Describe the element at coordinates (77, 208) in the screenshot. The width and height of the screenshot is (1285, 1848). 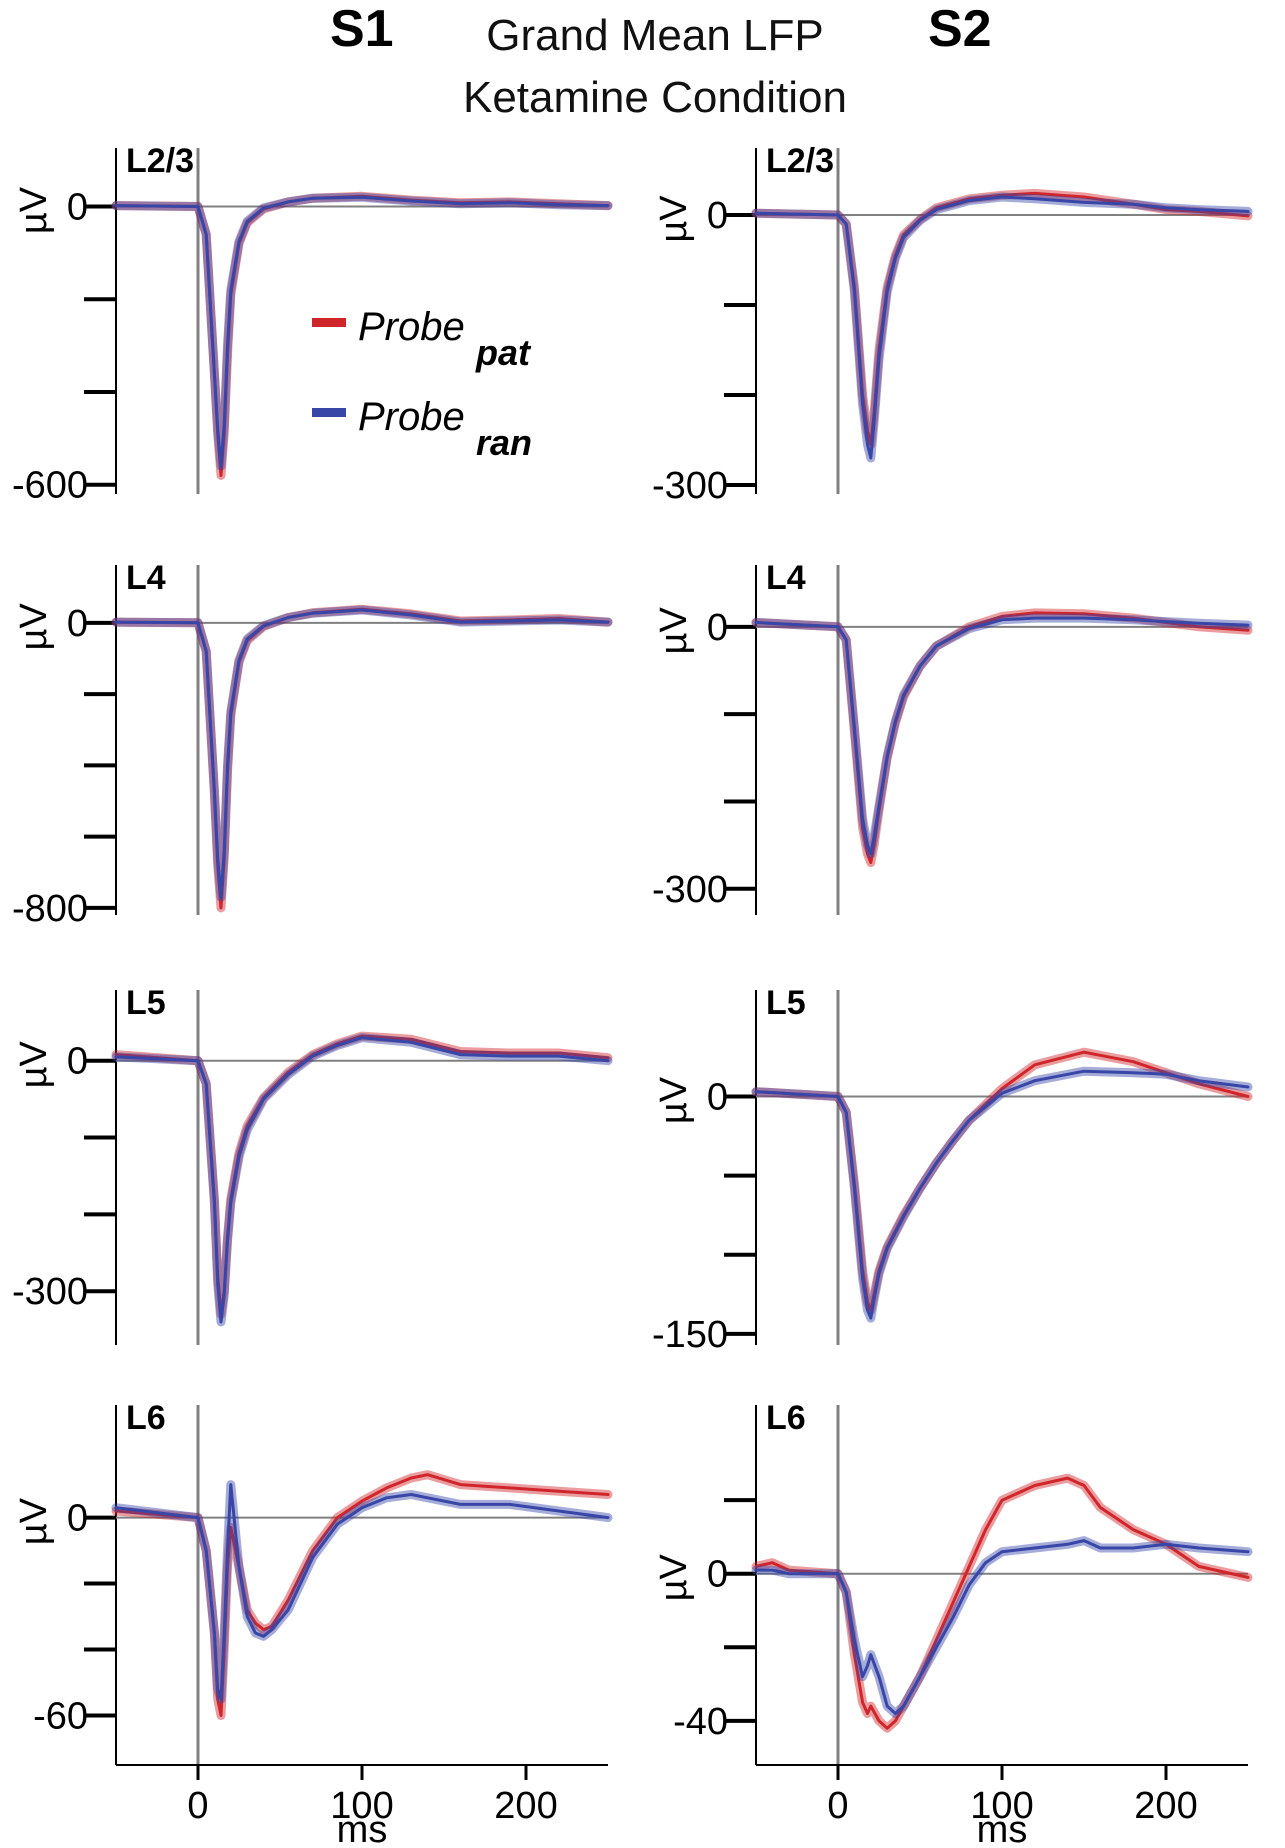
I see `y-tick-label-s1-l2-3: 0` at that location.